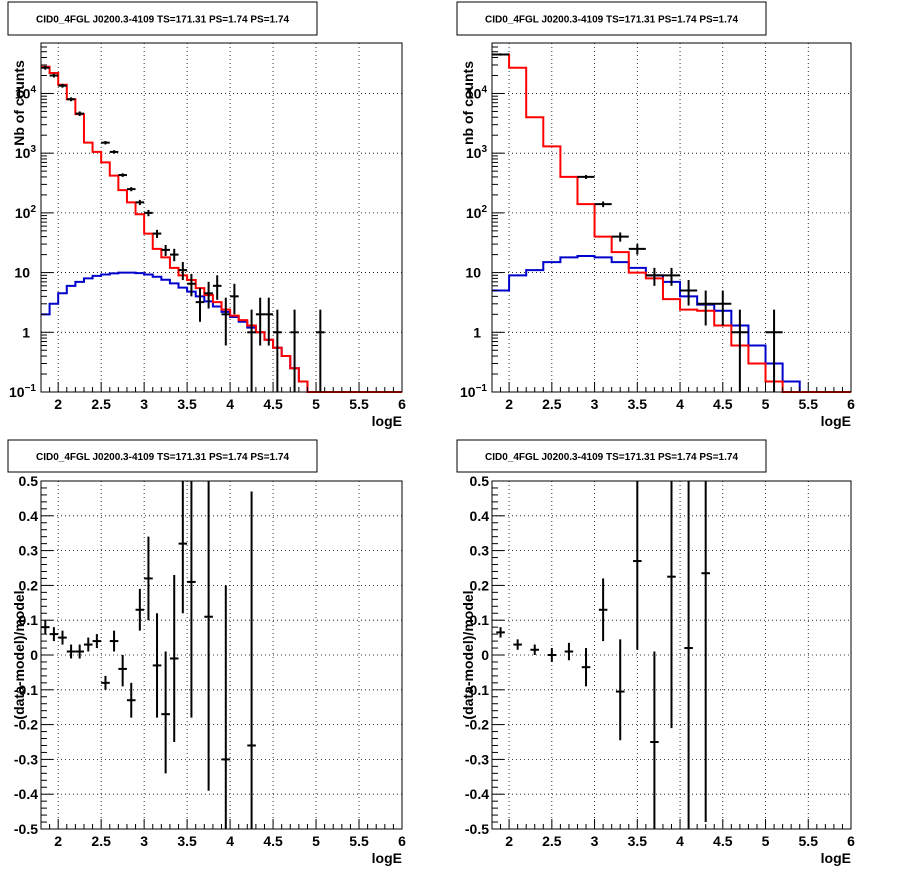 This screenshot has width=898, height=875. What do you see at coordinates (477, 690) in the screenshot?
I see `y-tick-label: -0.1` at bounding box center [477, 690].